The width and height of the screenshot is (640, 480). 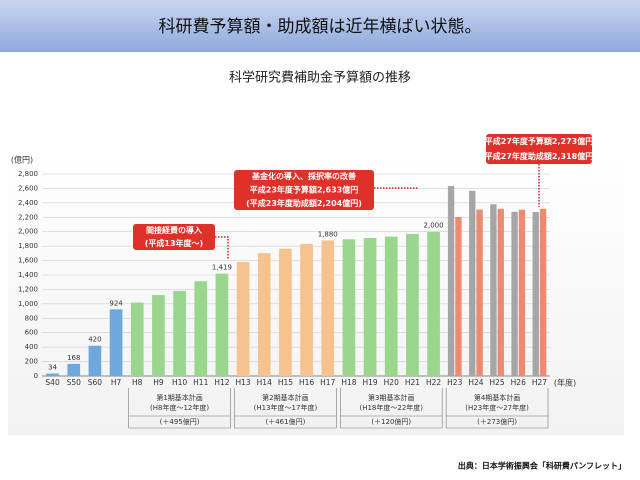 What do you see at coordinates (497, 397) in the screenshot?
I see `period-name: 第4期基本計画` at bounding box center [497, 397].